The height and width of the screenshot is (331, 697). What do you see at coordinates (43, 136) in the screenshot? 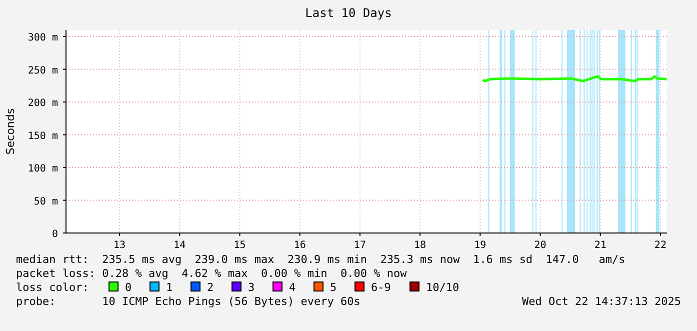
I see `y-tick-label: 150 m` at bounding box center [43, 136].